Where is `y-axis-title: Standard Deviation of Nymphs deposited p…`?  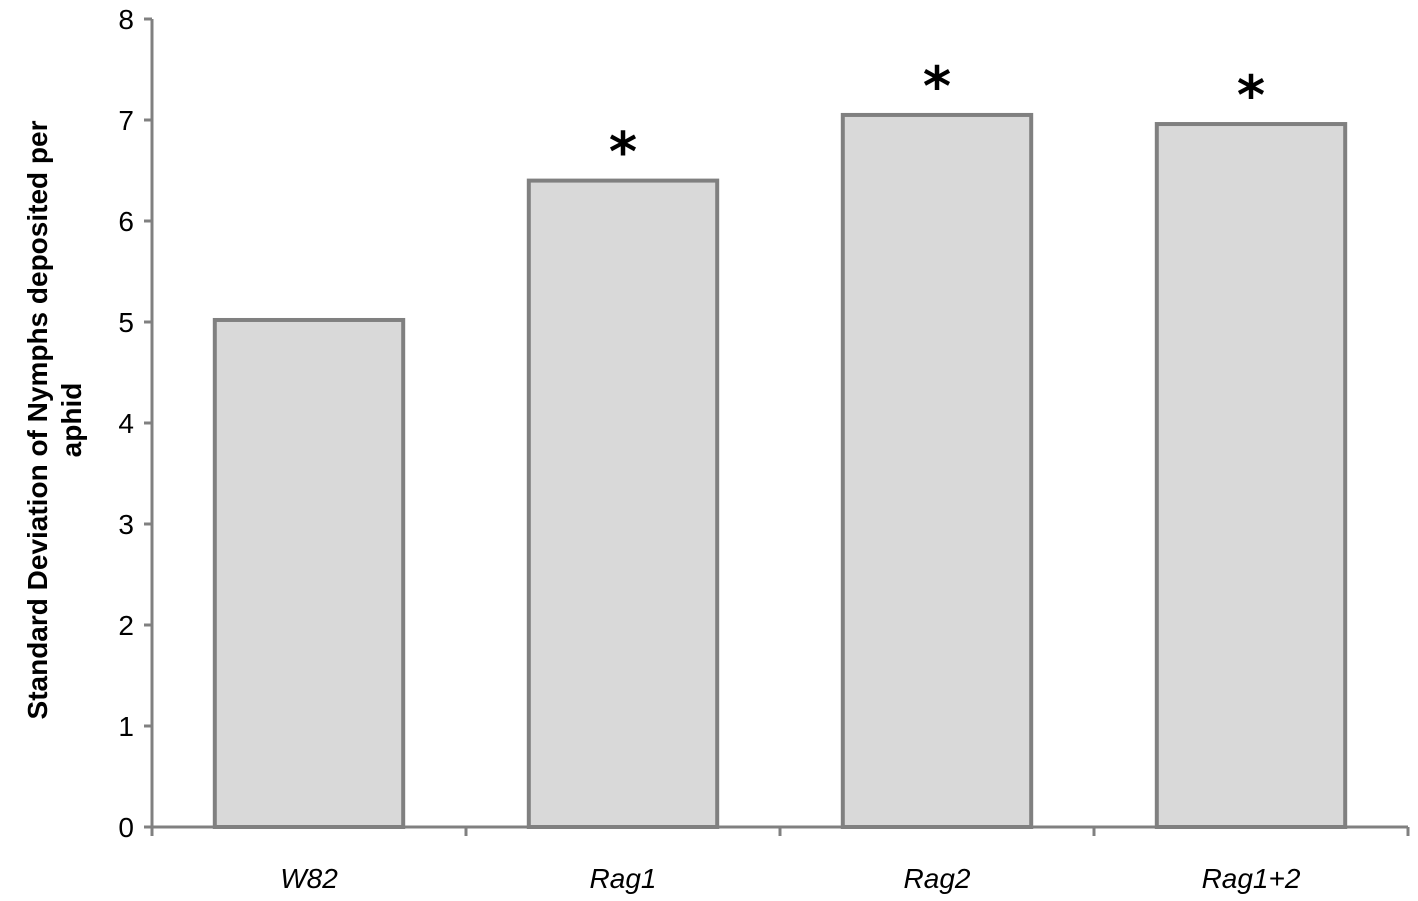 y-axis-title: Standard Deviation of Nymphs deposited p… is located at coordinates (54, 419).